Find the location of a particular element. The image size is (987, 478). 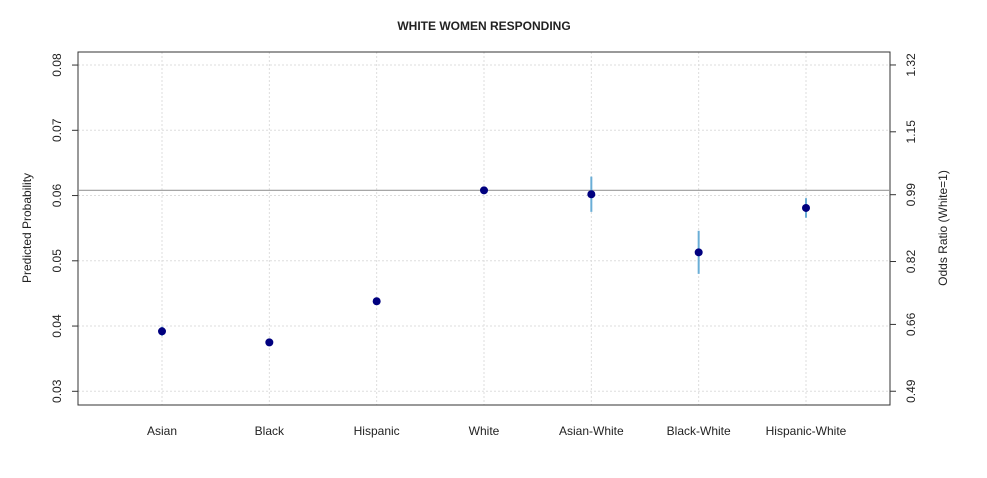

y2-tick-label: 1.15 is located at coordinates (911, 132).